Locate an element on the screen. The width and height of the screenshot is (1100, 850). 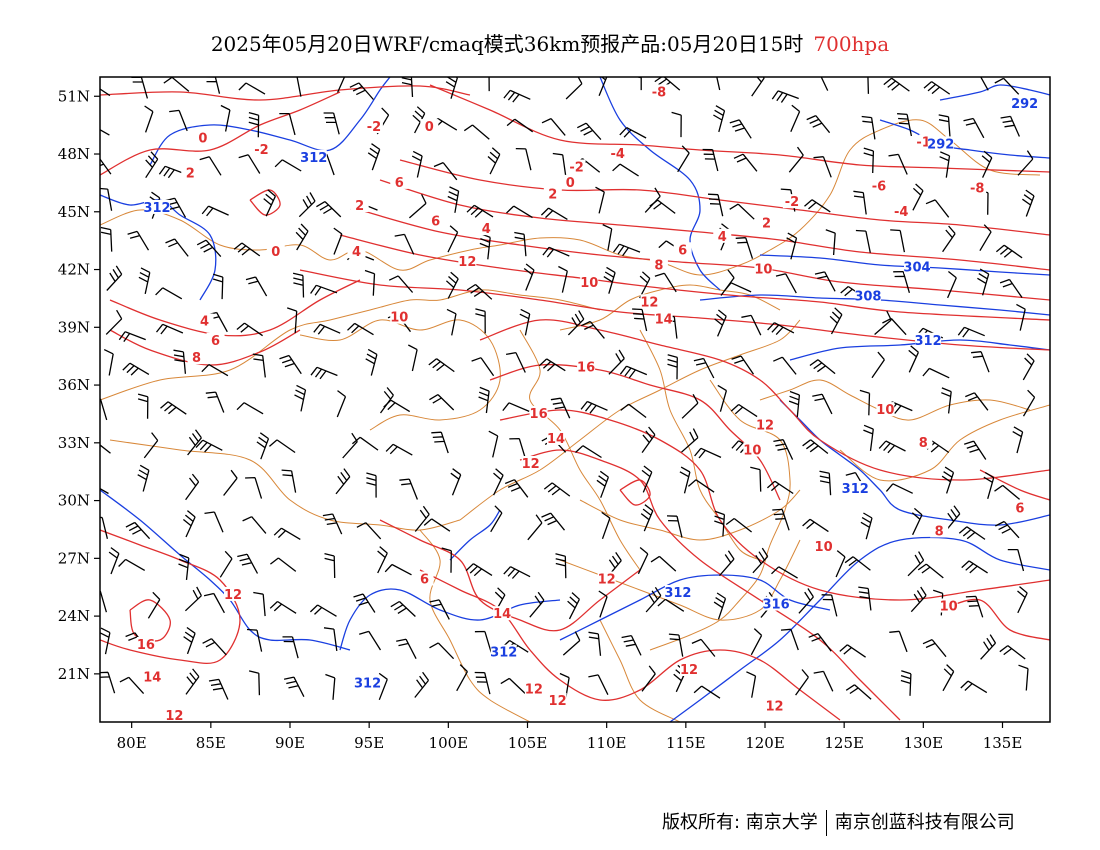
height-isoline is located at coordinates (964, 139).